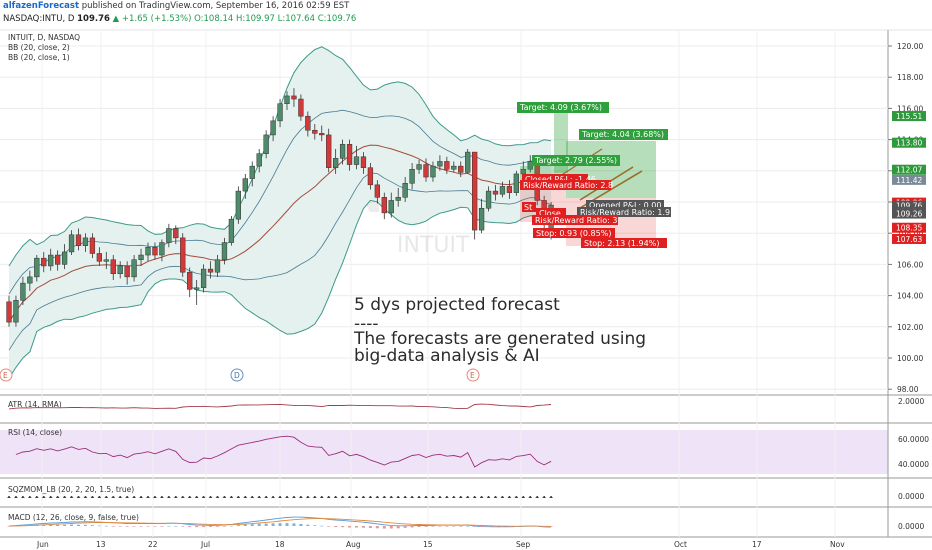 This screenshot has height=550, width=932. I want to click on time-label: Jul, so click(205, 544).